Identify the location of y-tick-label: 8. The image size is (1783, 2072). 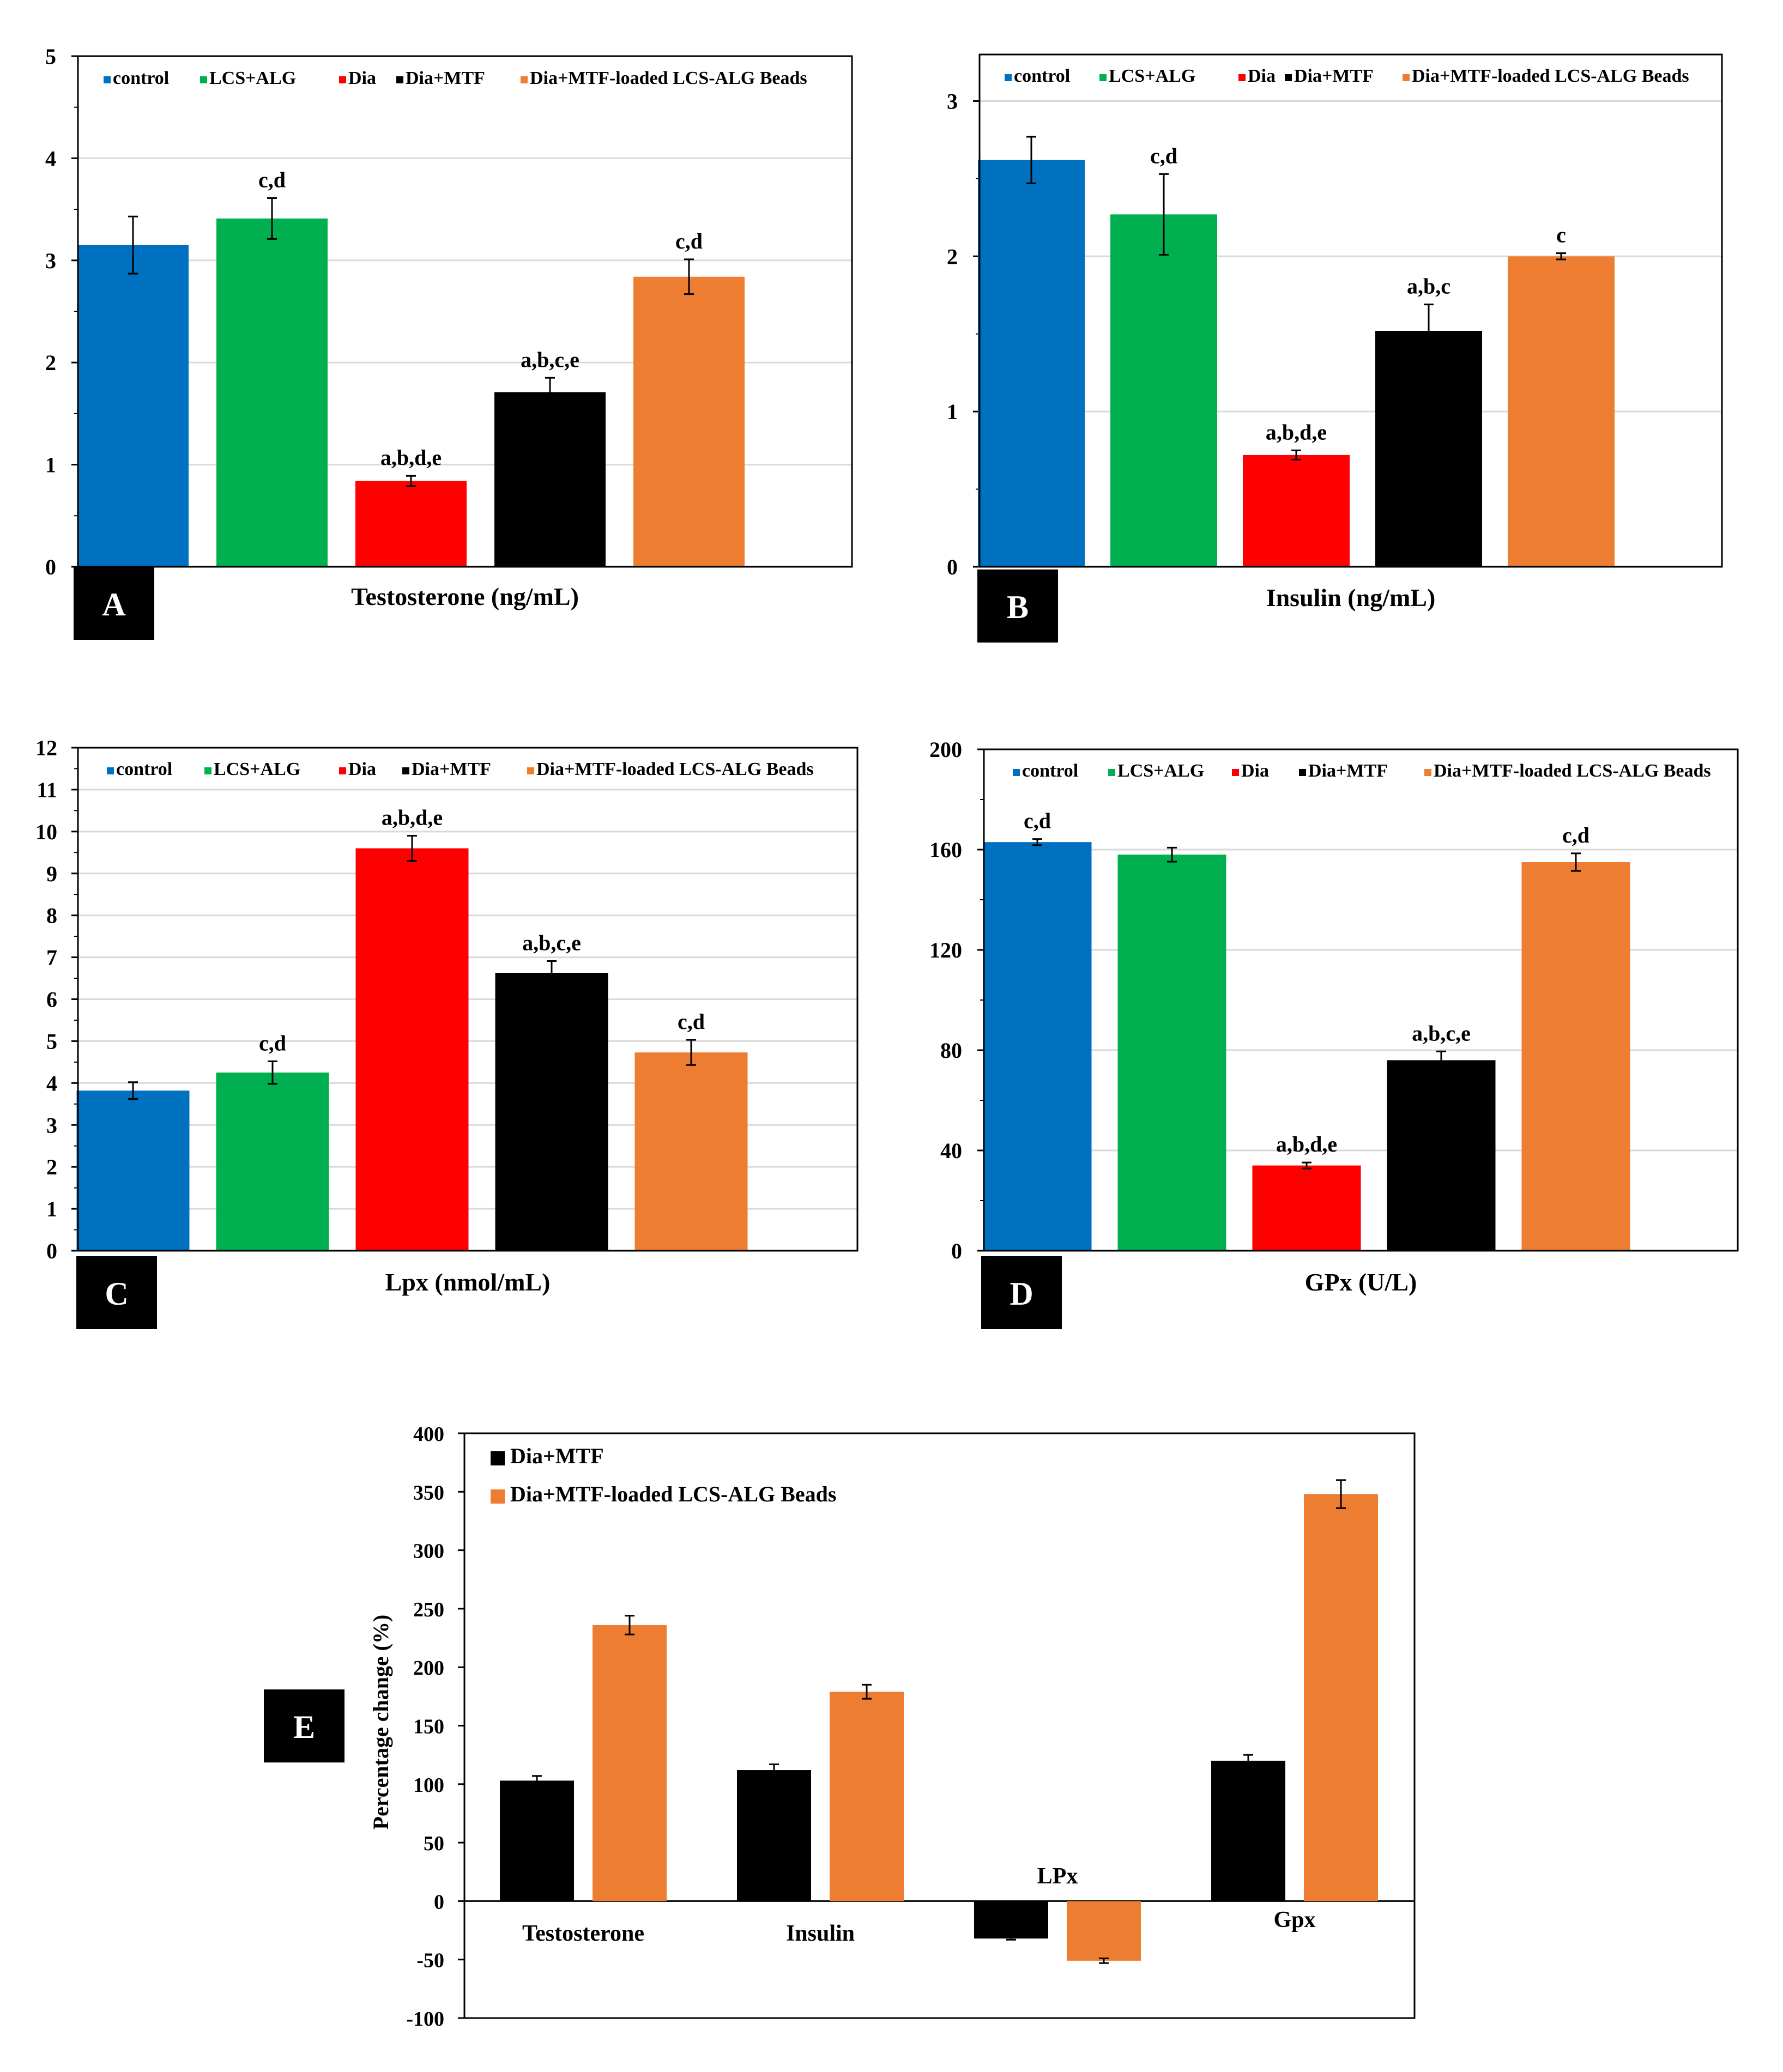
(51, 916).